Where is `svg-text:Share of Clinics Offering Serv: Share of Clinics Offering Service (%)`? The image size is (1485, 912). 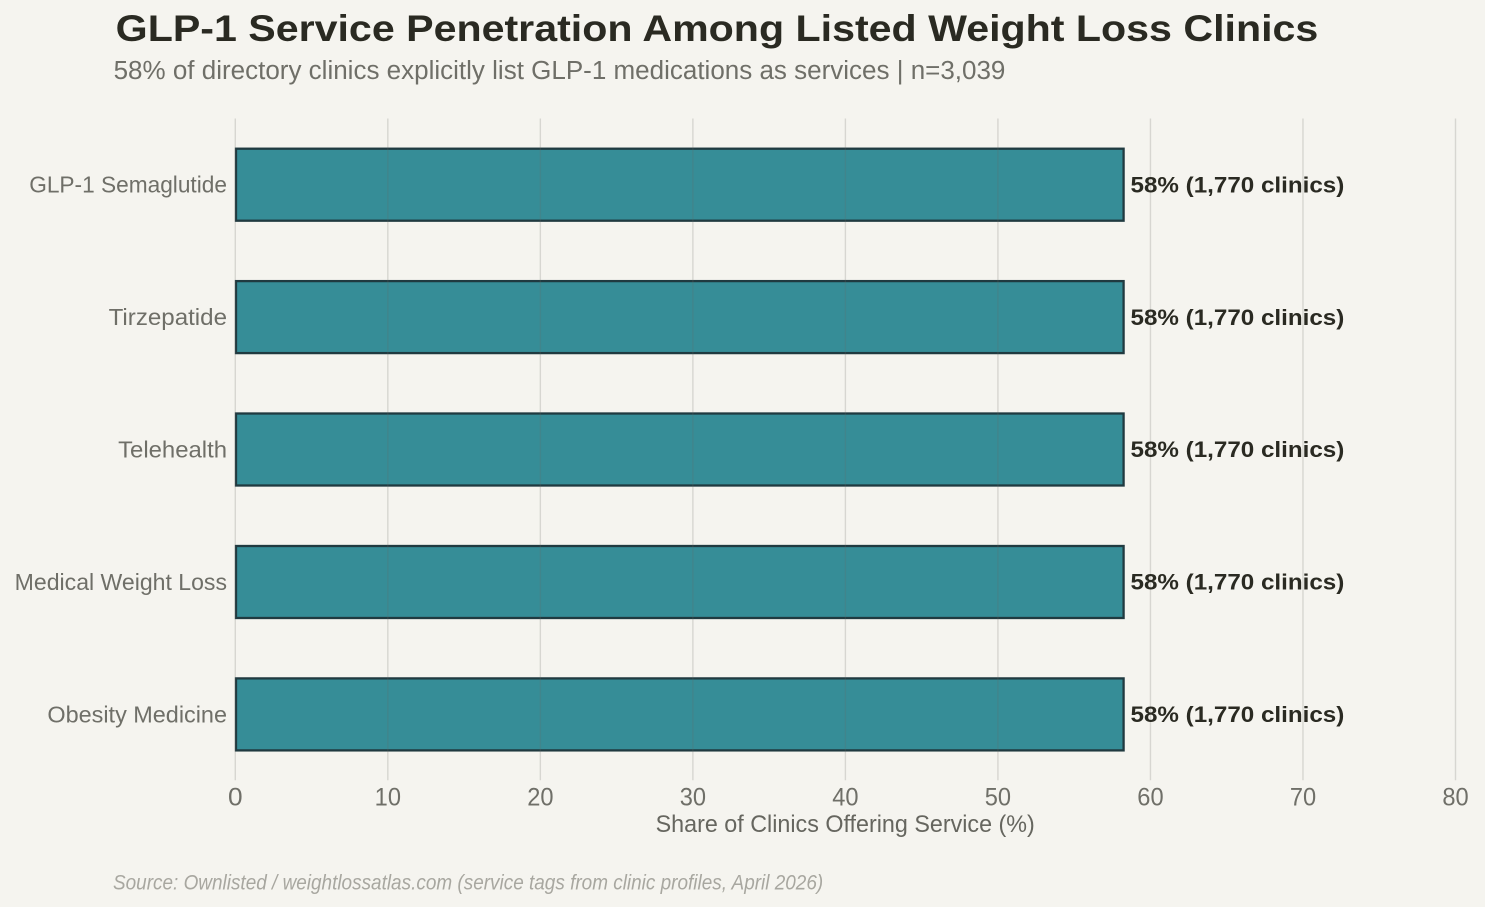 svg-text:Share of Clinics Offering Serv: Share of Clinics Offering Service (%) is located at coordinates (845, 824).